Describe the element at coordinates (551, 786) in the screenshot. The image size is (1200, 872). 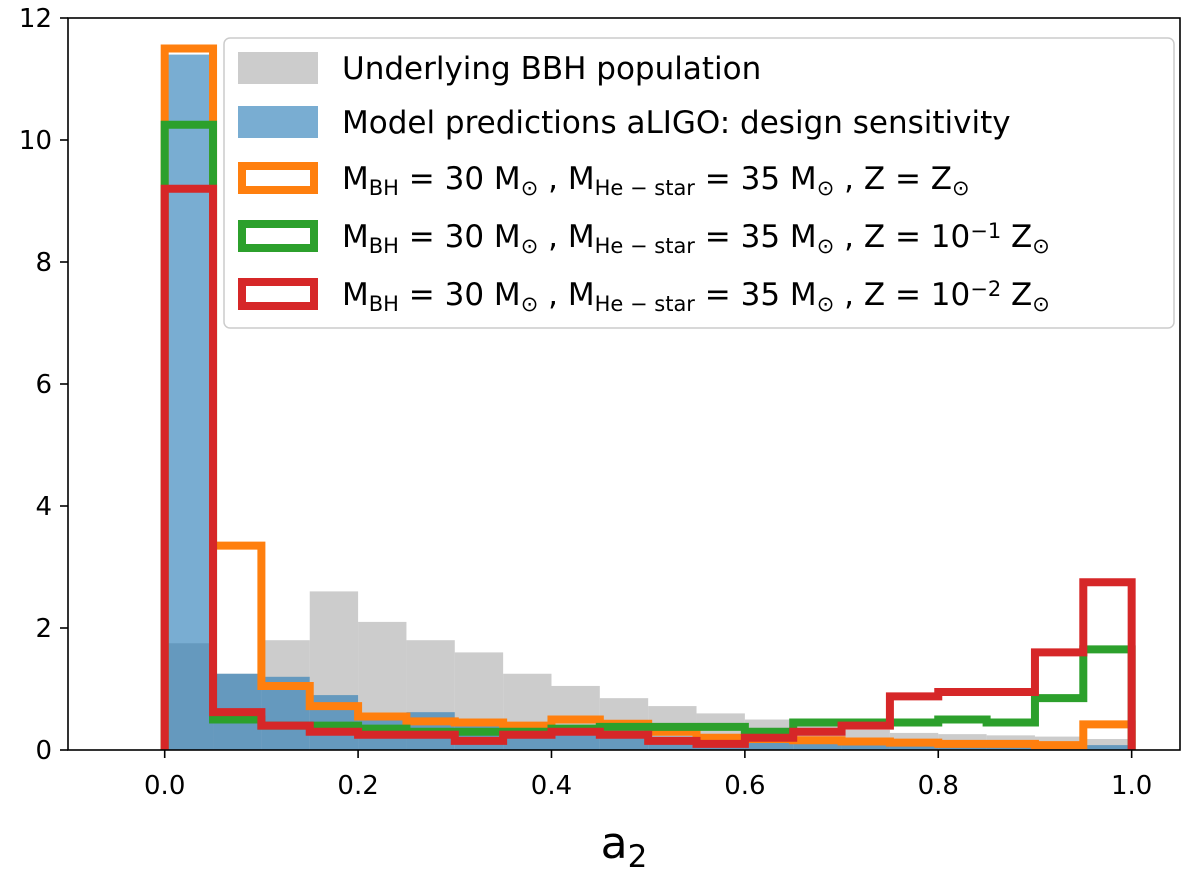
I see `x-tick-label: 0.4` at that location.